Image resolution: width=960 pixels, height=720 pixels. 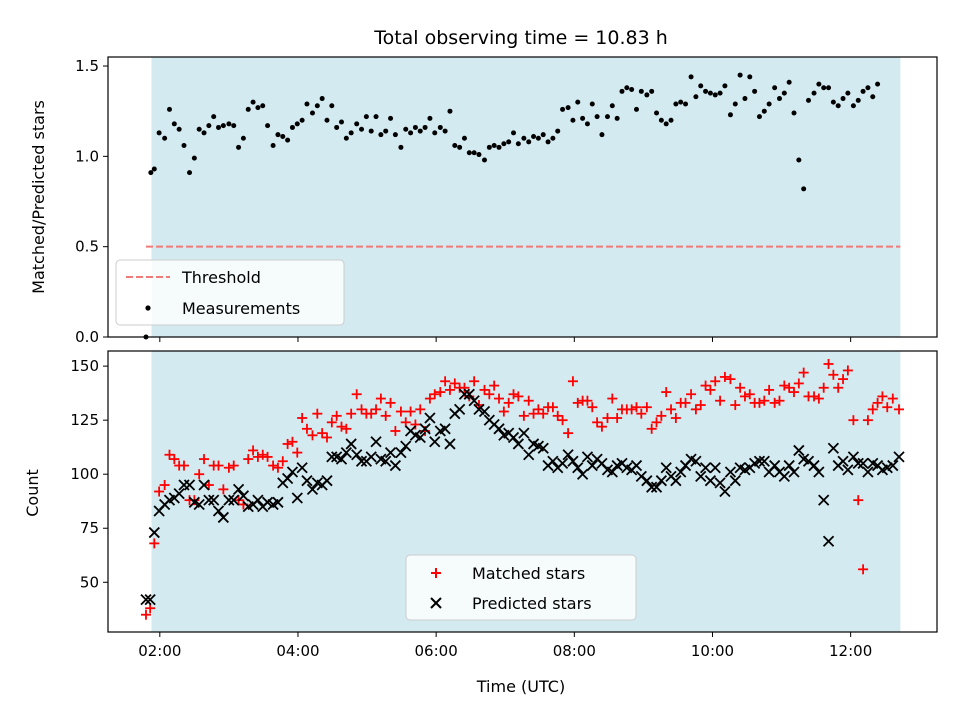 I want to click on bot-xtick-label-3: 08:00, so click(x=574, y=651).